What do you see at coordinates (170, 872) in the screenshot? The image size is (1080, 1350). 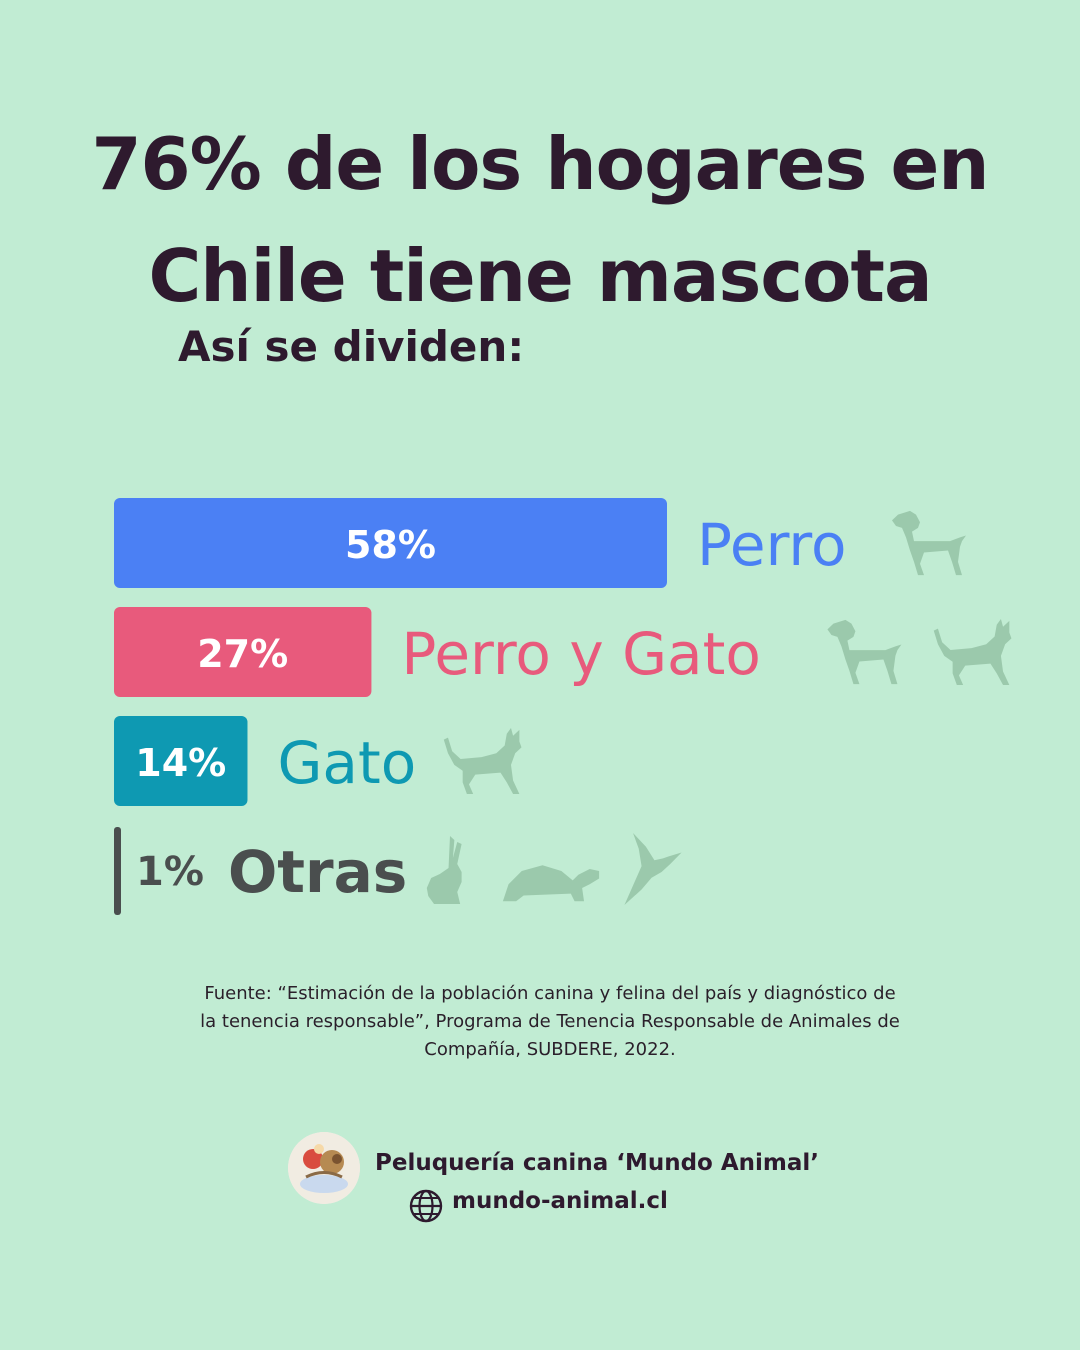 I see `value-label-3: 1%` at bounding box center [170, 872].